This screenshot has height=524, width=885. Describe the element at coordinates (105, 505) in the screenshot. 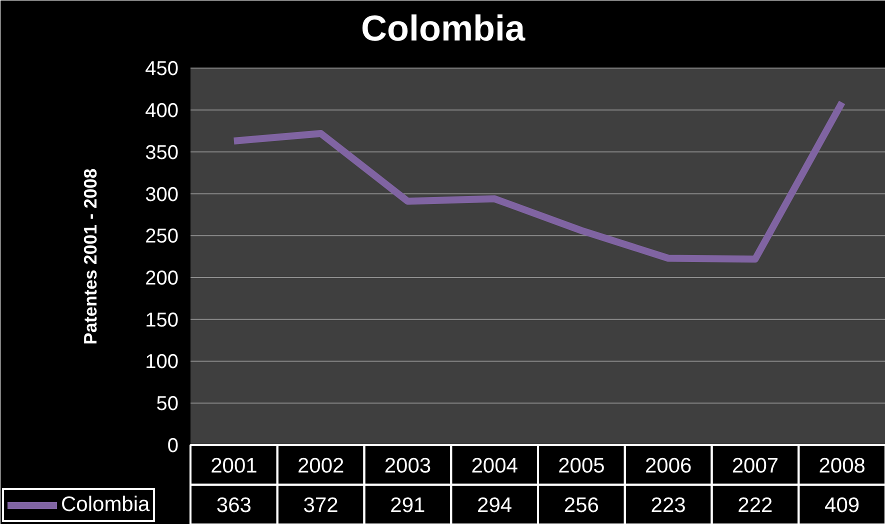

I see `legend-label: Colombia` at that location.